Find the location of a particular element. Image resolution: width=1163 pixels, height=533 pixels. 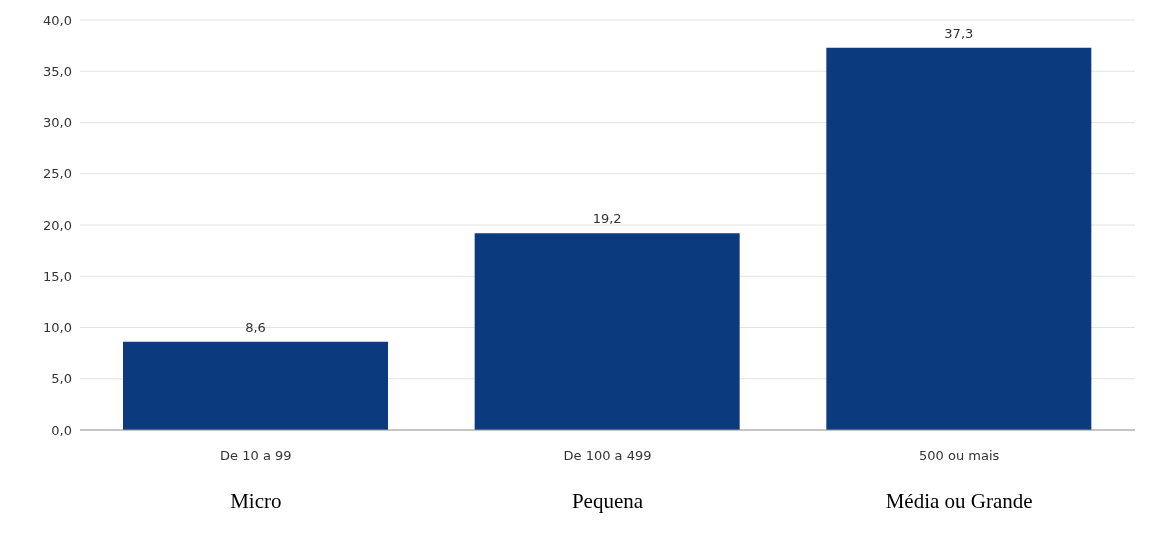

x-tick-label: 500 ou mais is located at coordinates (959, 455).